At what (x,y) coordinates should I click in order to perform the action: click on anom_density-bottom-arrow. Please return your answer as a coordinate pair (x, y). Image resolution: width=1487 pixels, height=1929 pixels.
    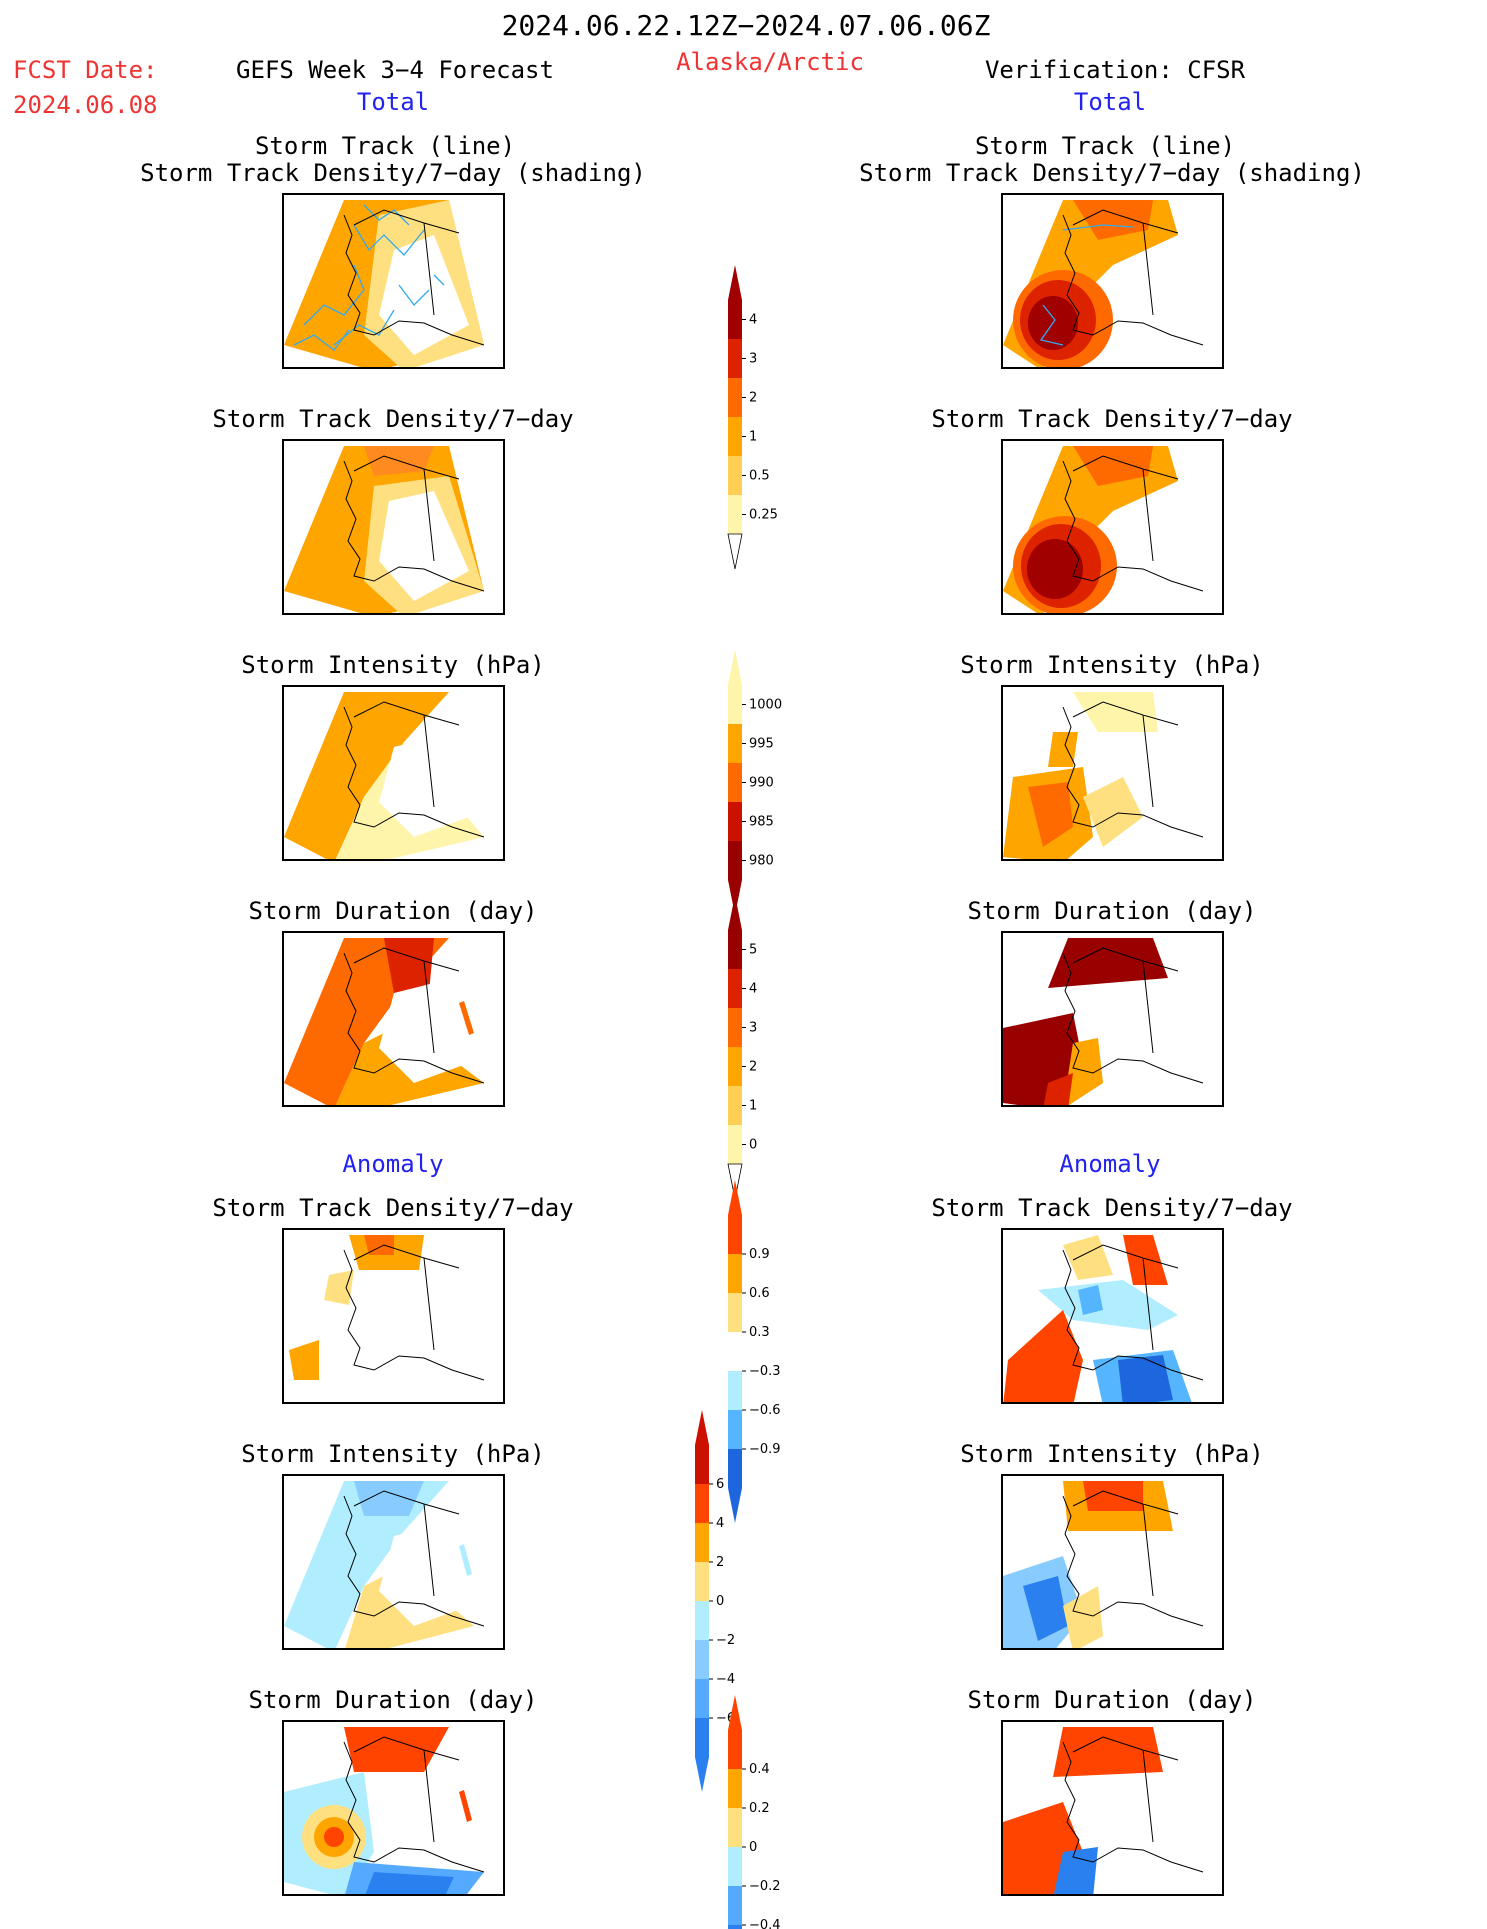
    Looking at the image, I should click on (735, 1505).